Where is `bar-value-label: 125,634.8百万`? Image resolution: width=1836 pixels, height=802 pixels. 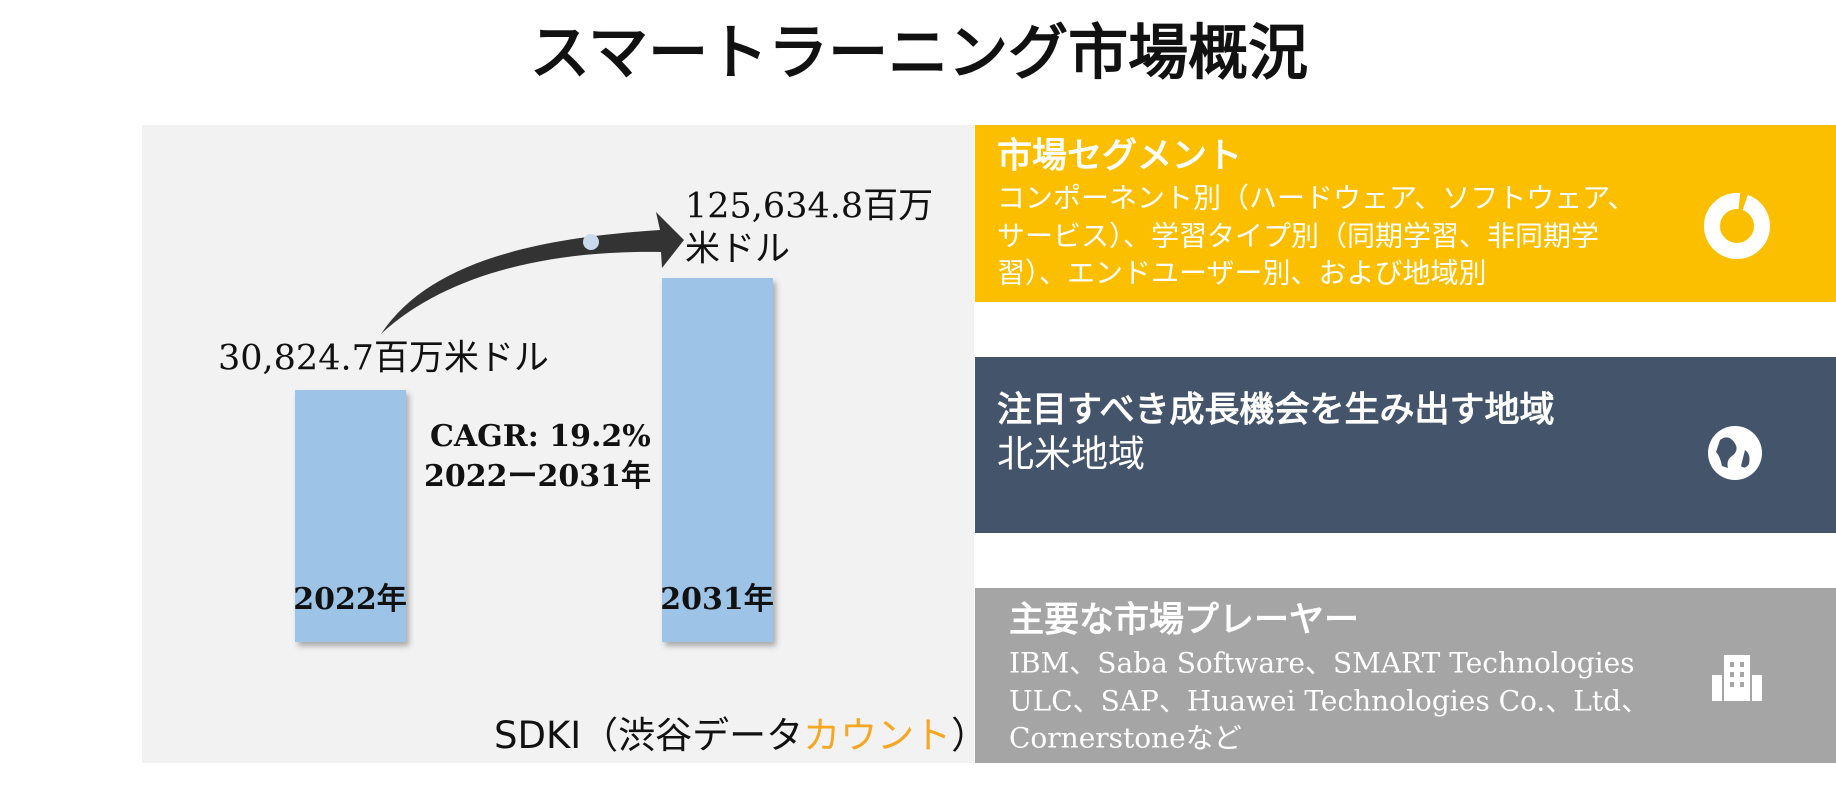
bar-value-label: 125,634.8百万 is located at coordinates (809, 207).